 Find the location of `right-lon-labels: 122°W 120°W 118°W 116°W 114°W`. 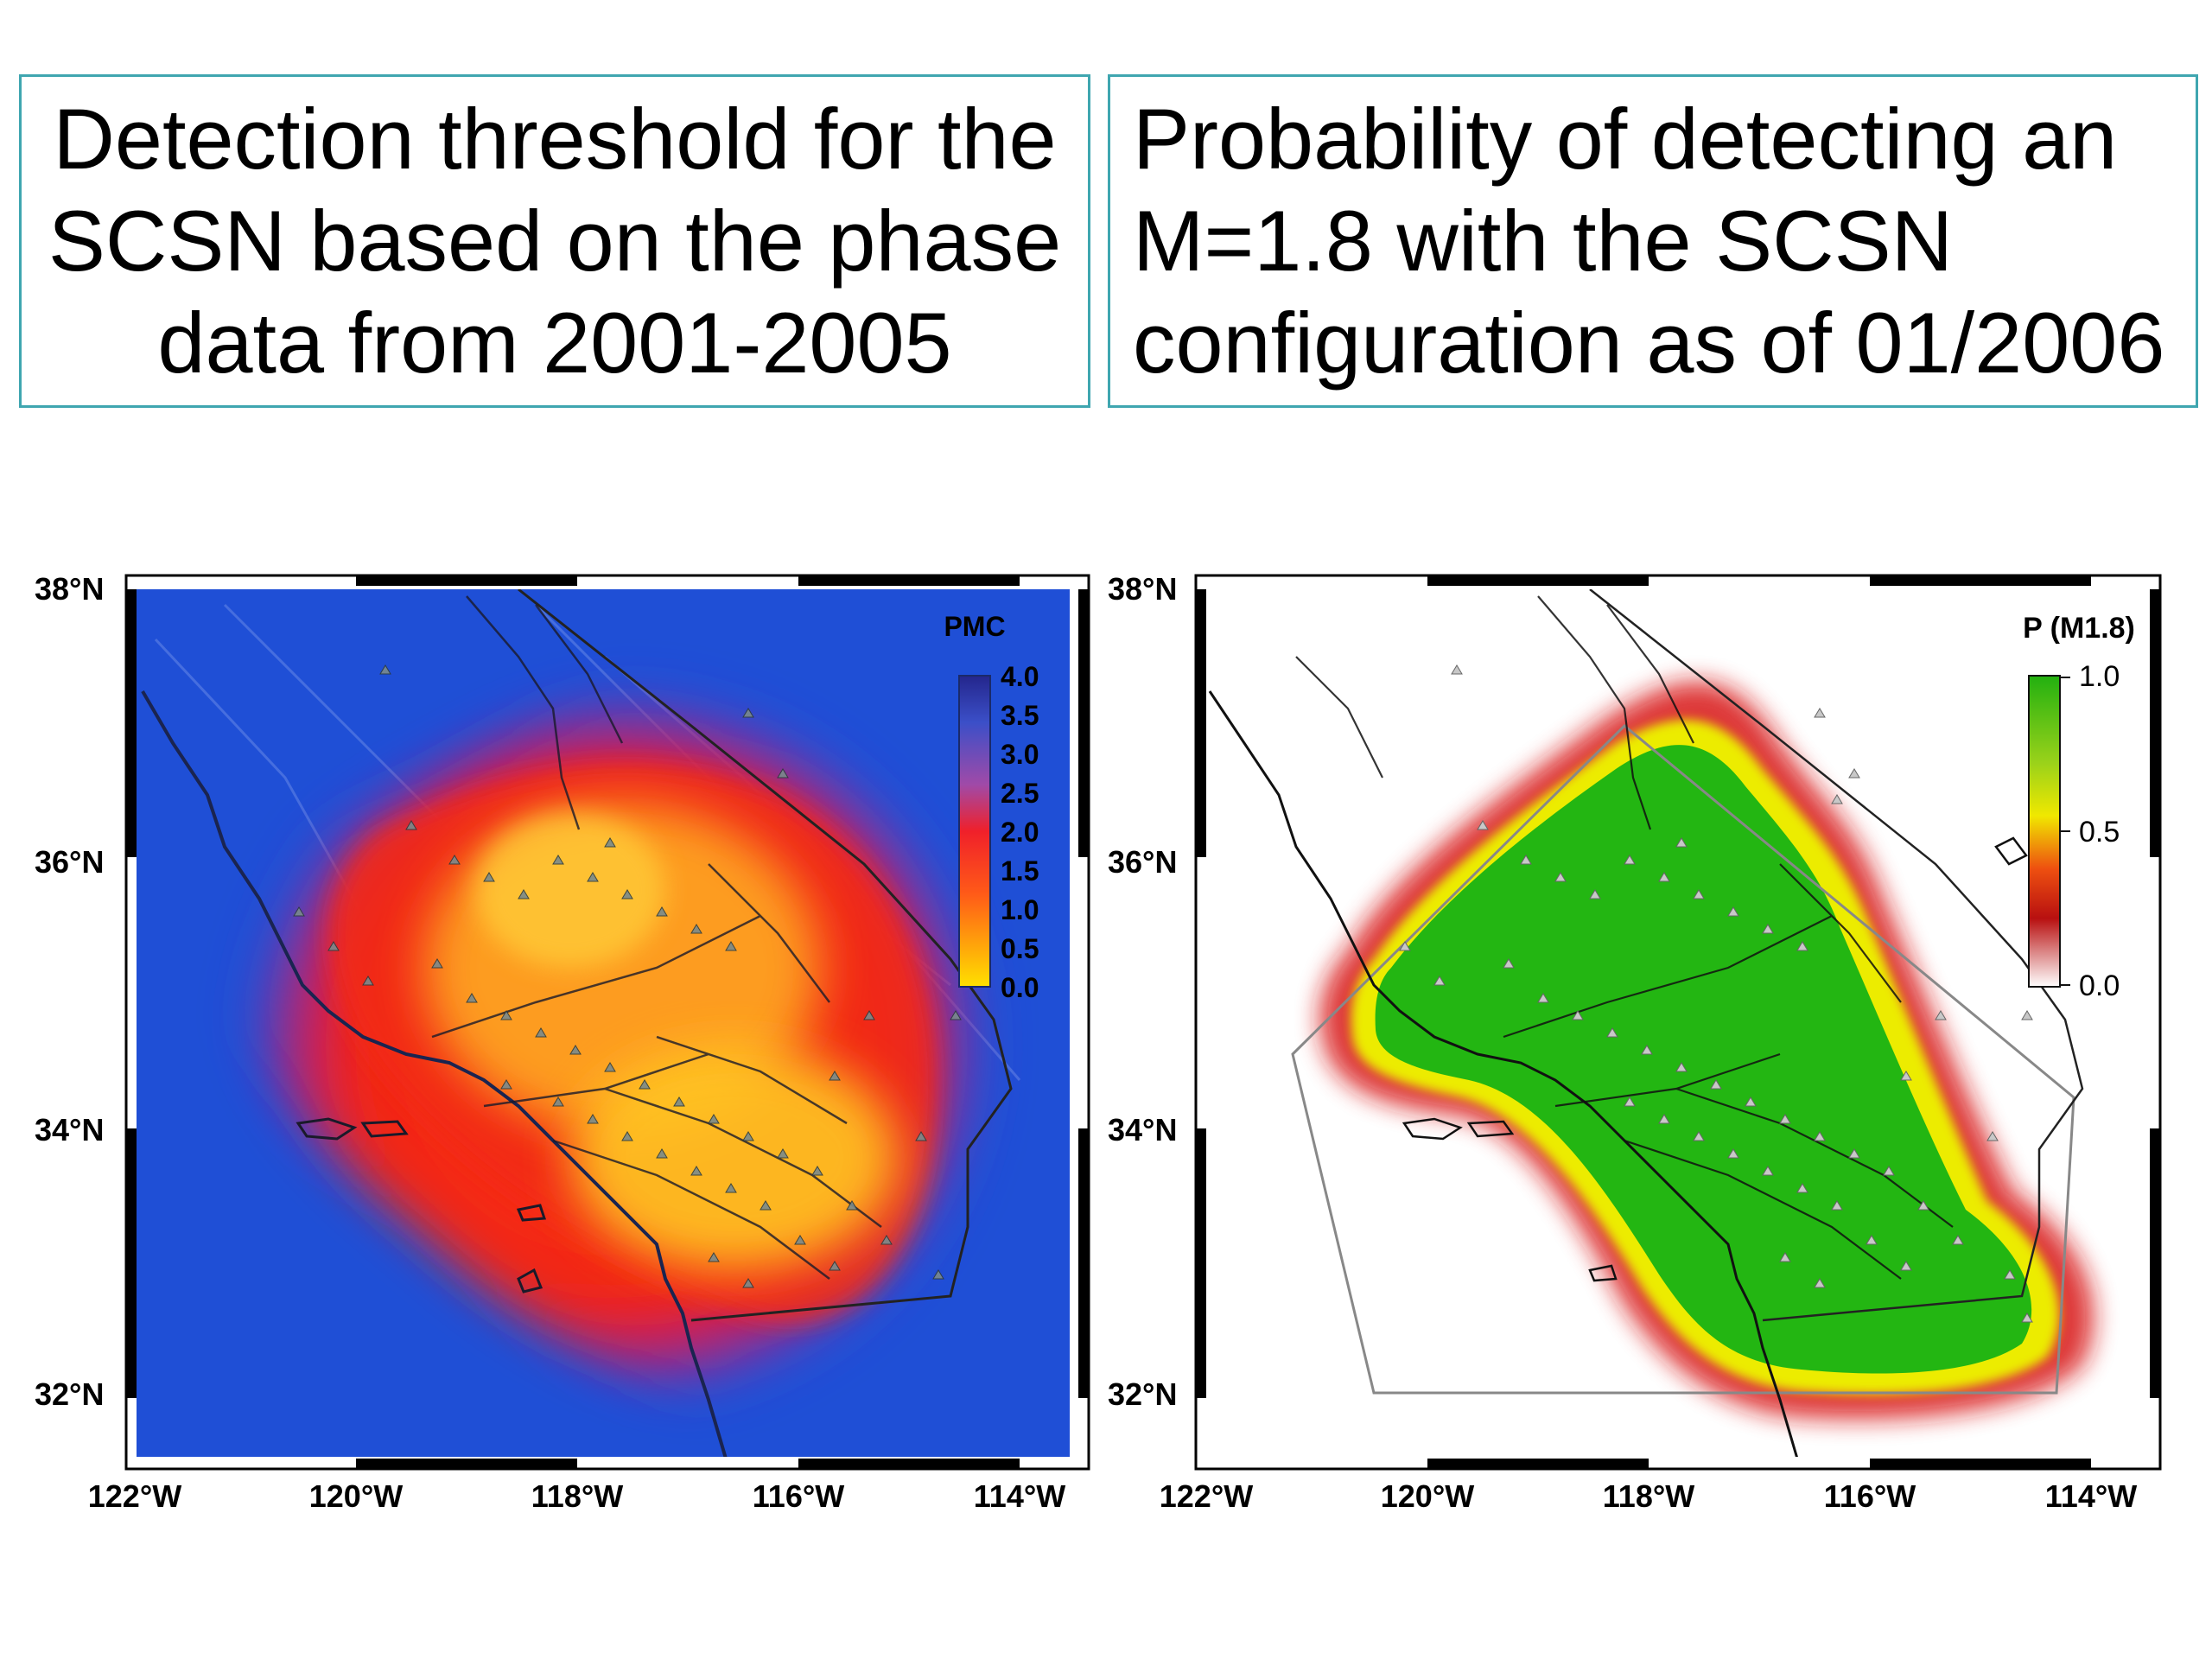

right-lon-labels: 122°W 120°W 118°W 116°W 114°W is located at coordinates (1648, 1496).